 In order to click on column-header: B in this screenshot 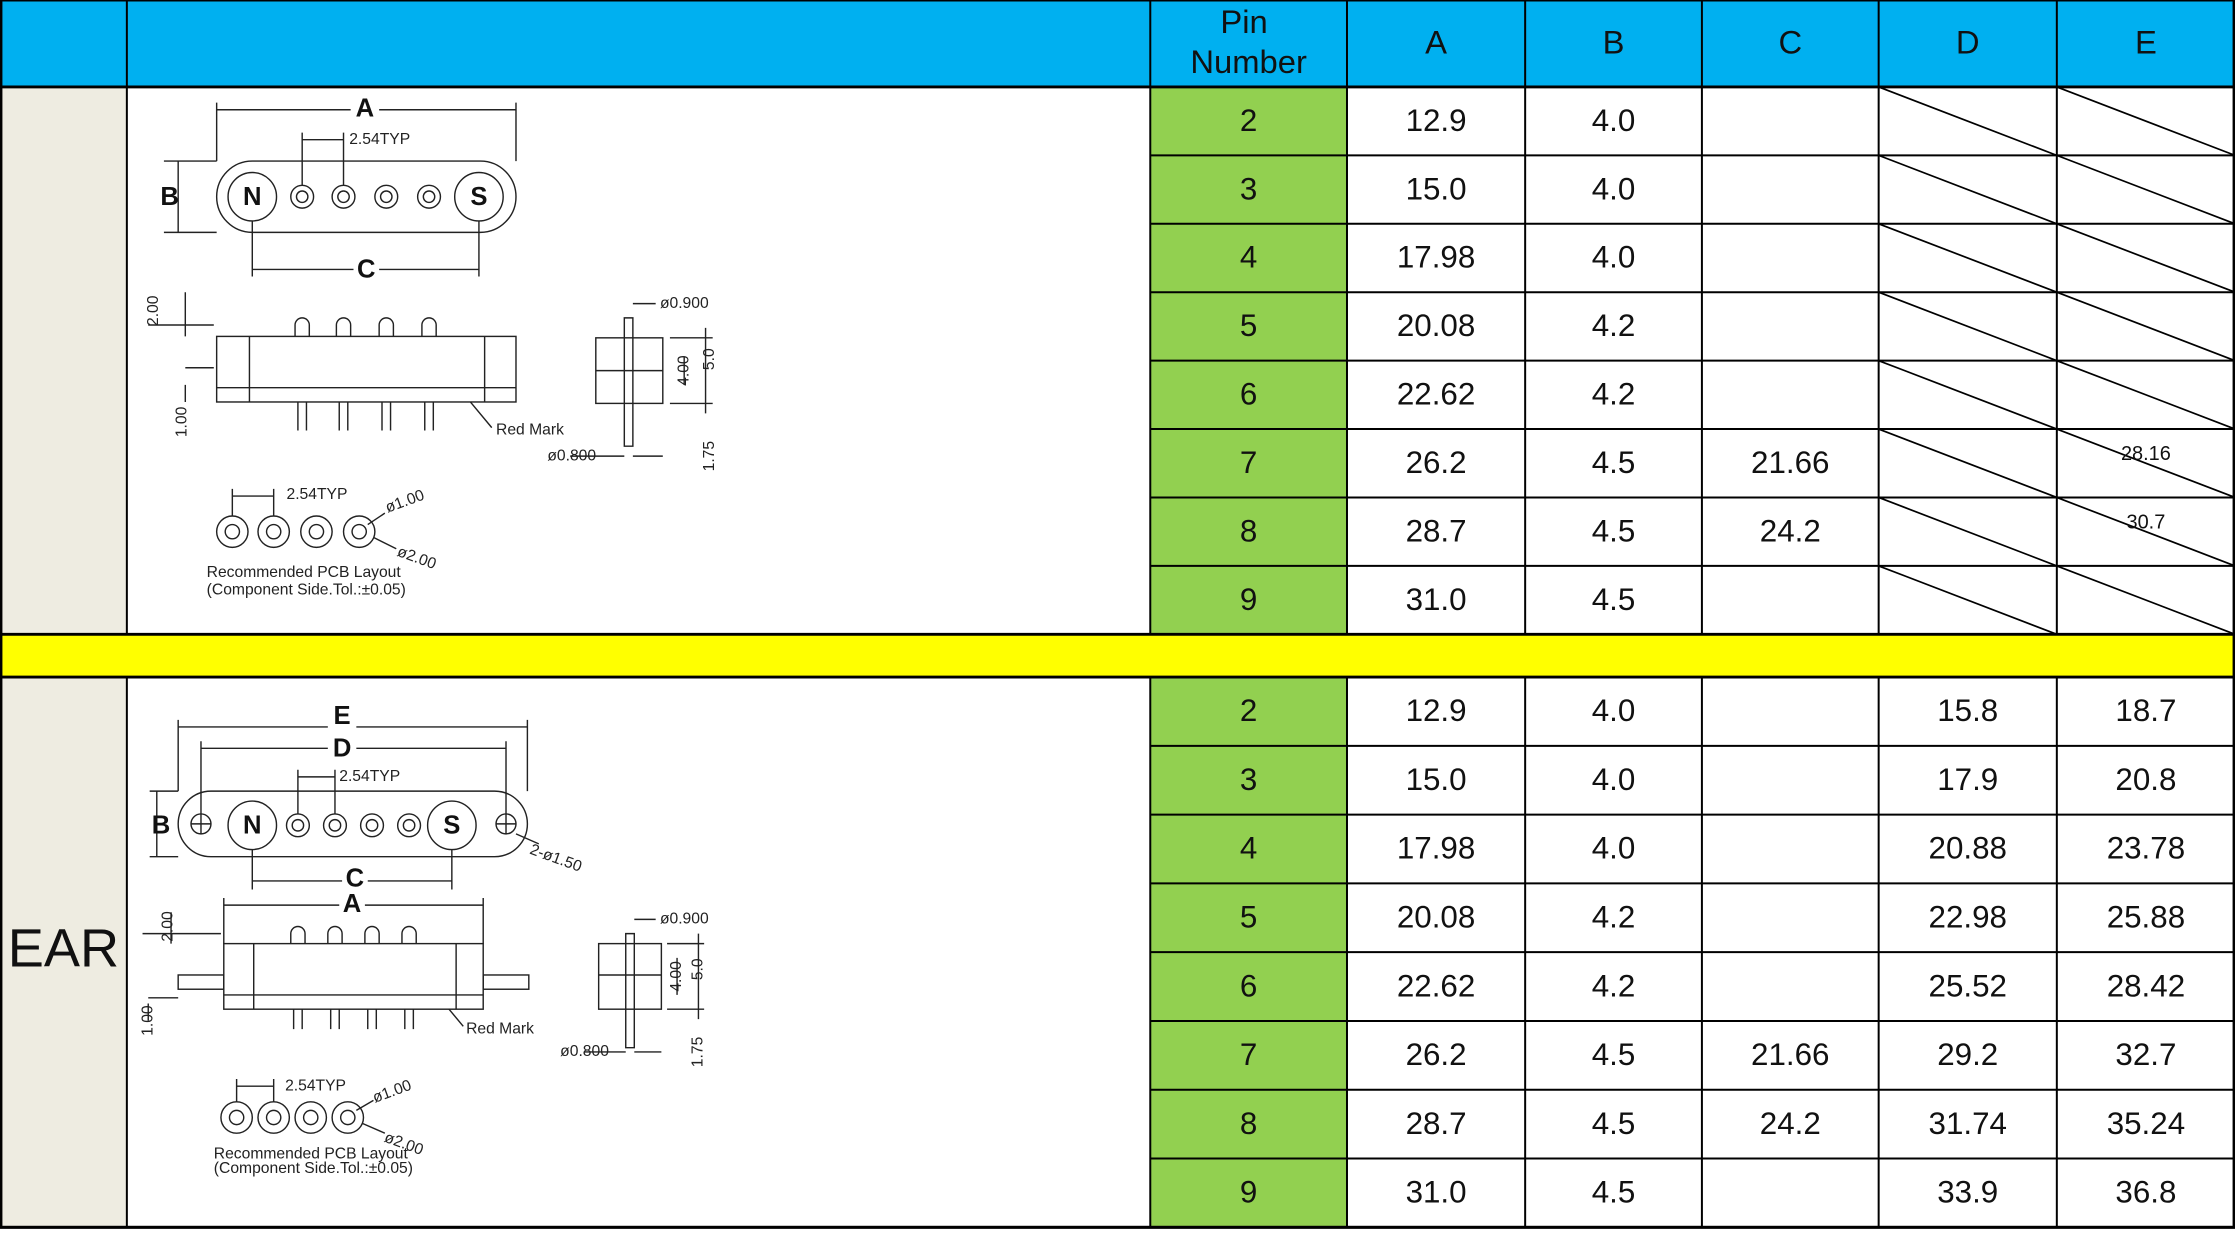, I will do `click(1614, 42)`.